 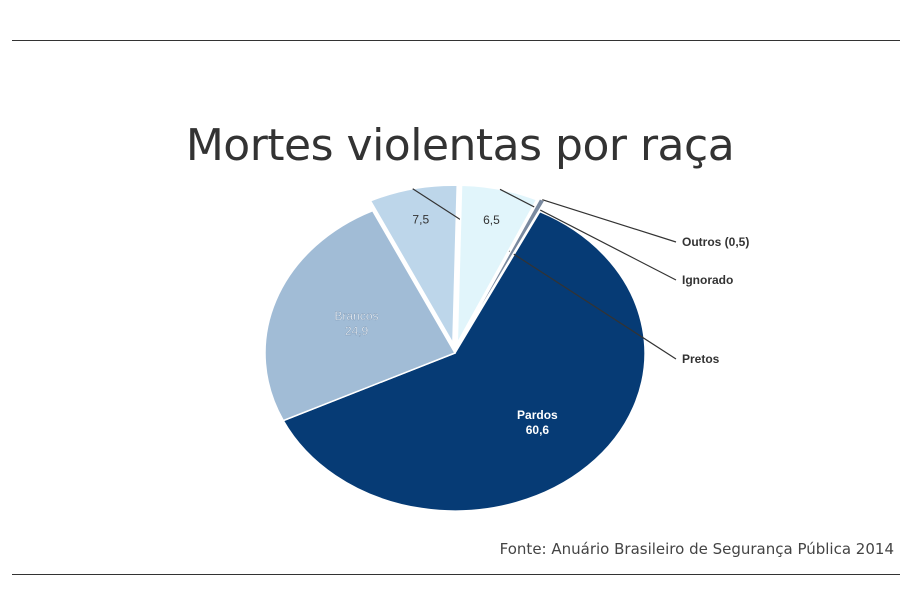 I want to click on outside-slice-label: Pretos, so click(x=701, y=359).